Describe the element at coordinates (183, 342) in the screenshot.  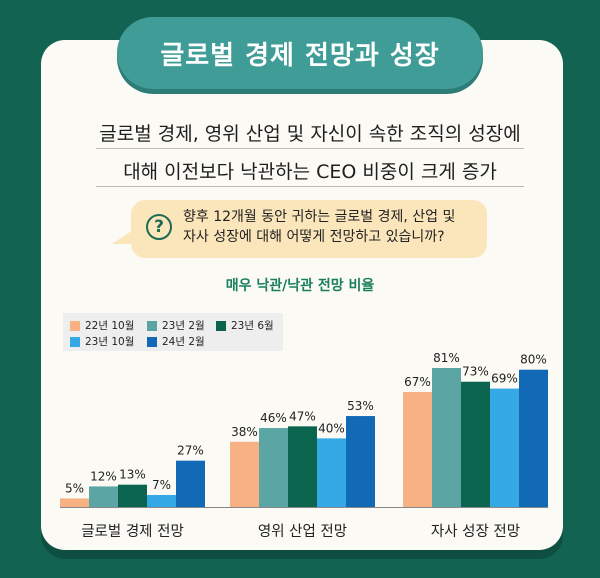
I see `legend-label: 24년 2월` at that location.